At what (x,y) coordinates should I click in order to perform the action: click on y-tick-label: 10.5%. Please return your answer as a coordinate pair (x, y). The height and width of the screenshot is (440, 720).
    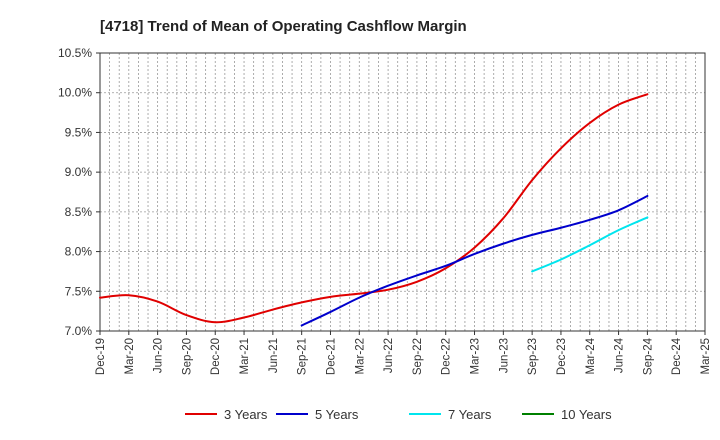
    Looking at the image, I should click on (75, 53).